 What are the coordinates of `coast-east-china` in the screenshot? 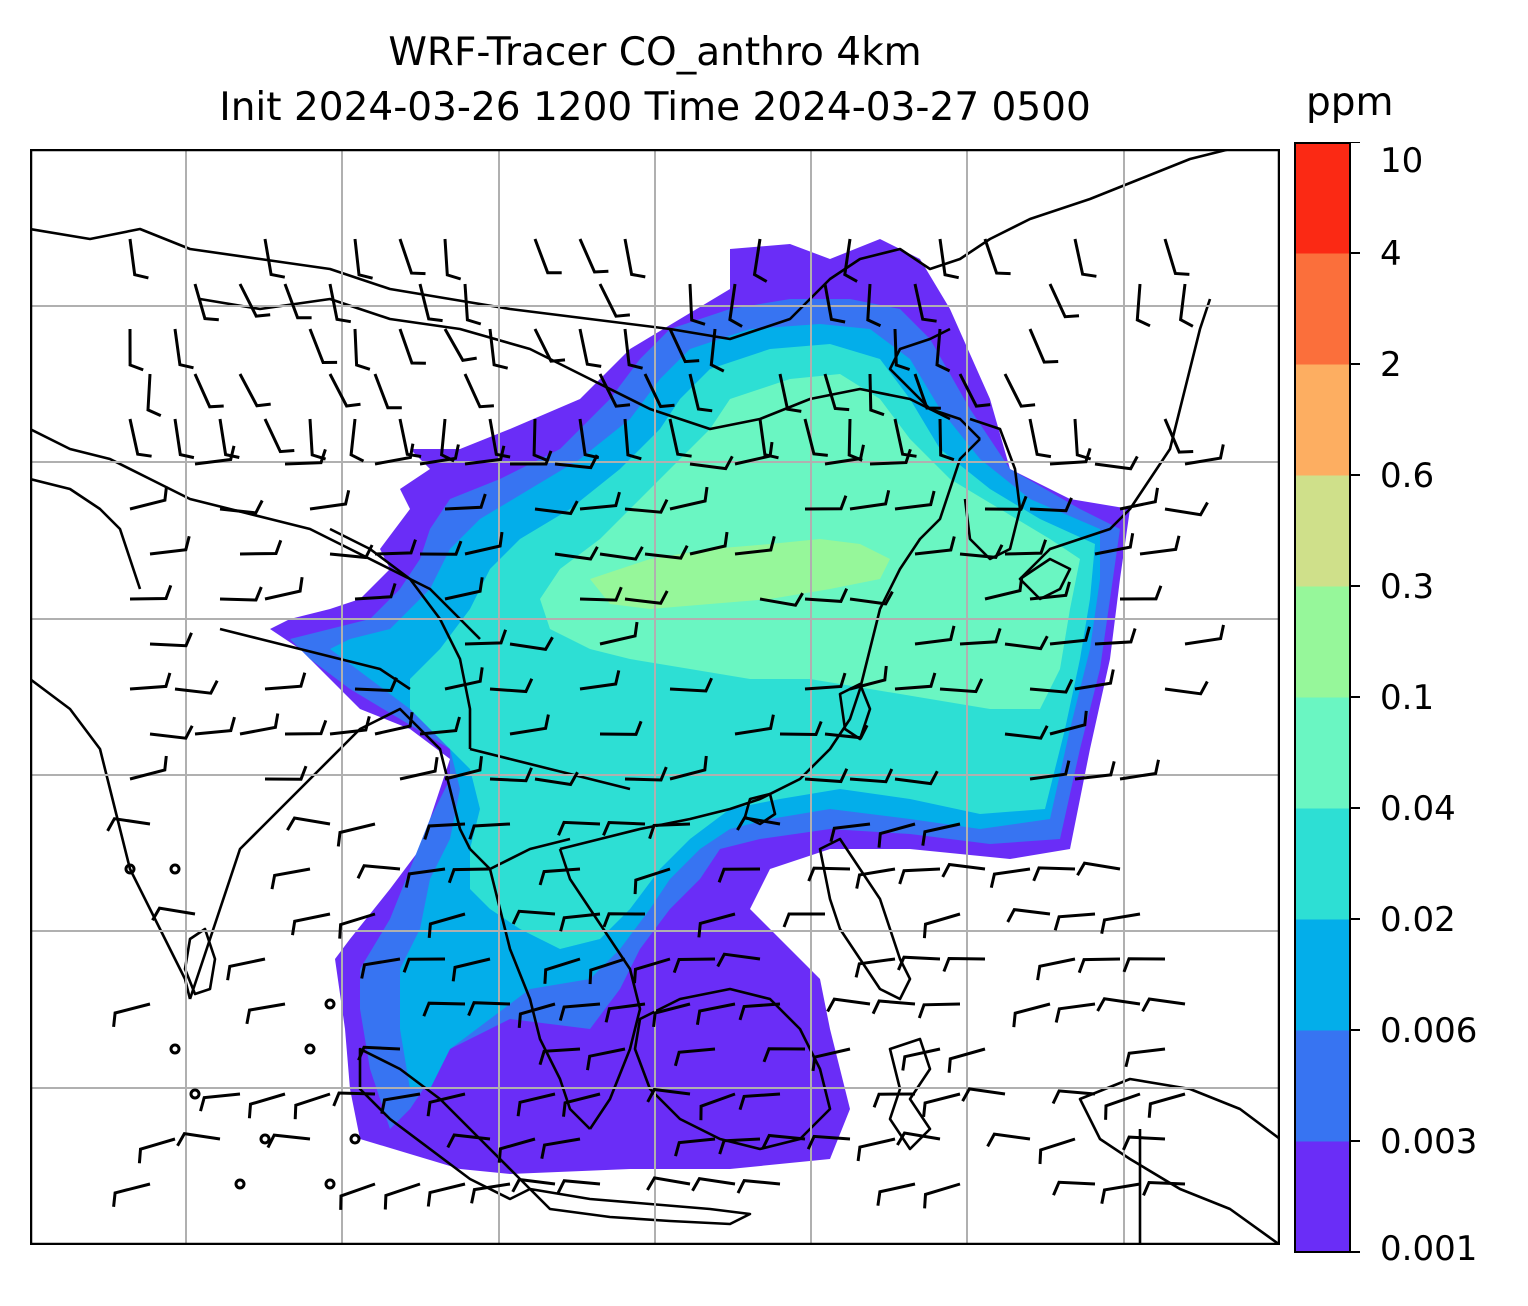 It's located at (919, 564).